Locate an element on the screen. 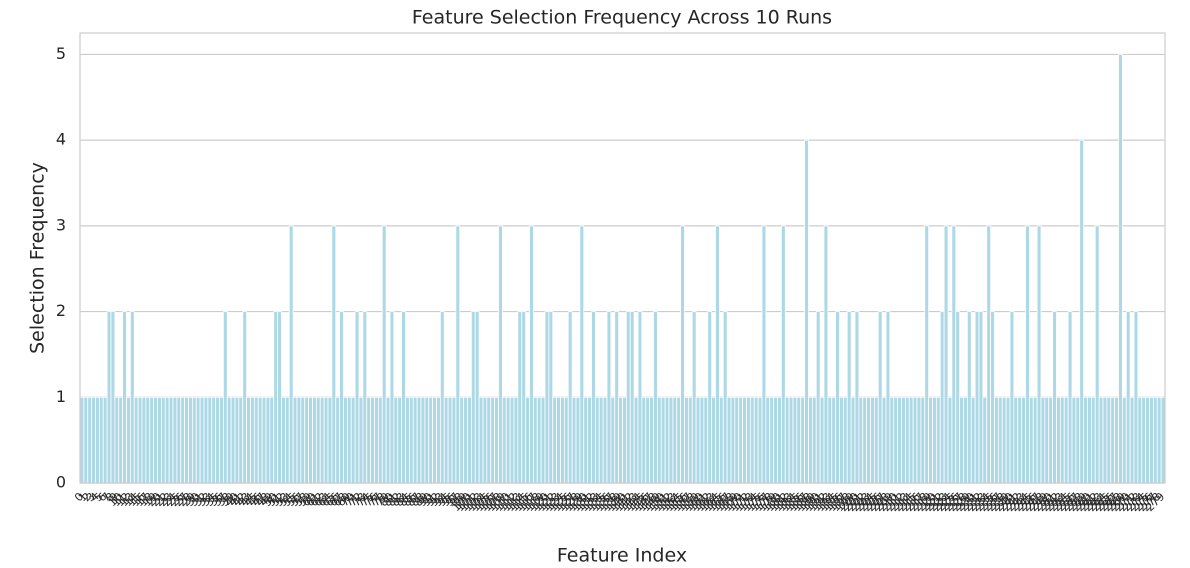  x-axis-label: Feature Index is located at coordinates (622, 556).